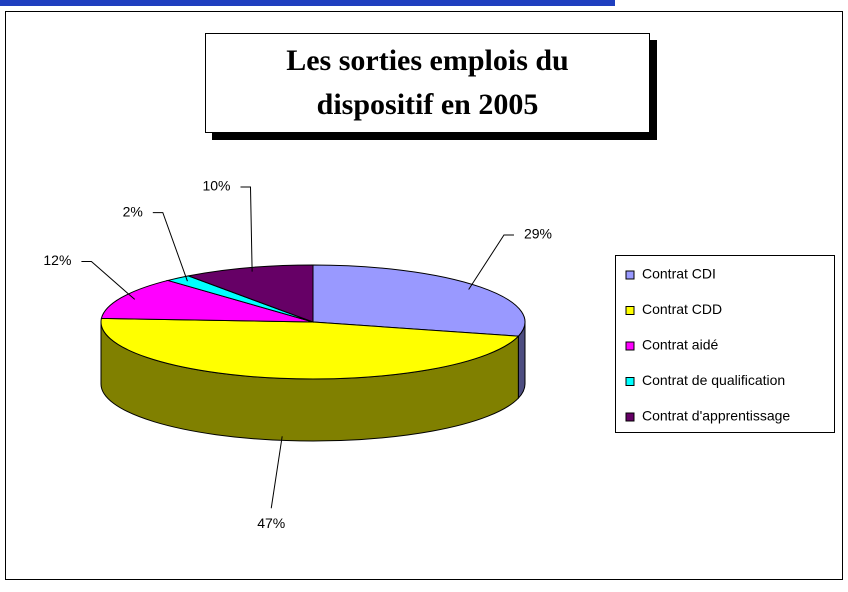  I want to click on legend-label: Contrat de qualification, so click(713, 380).